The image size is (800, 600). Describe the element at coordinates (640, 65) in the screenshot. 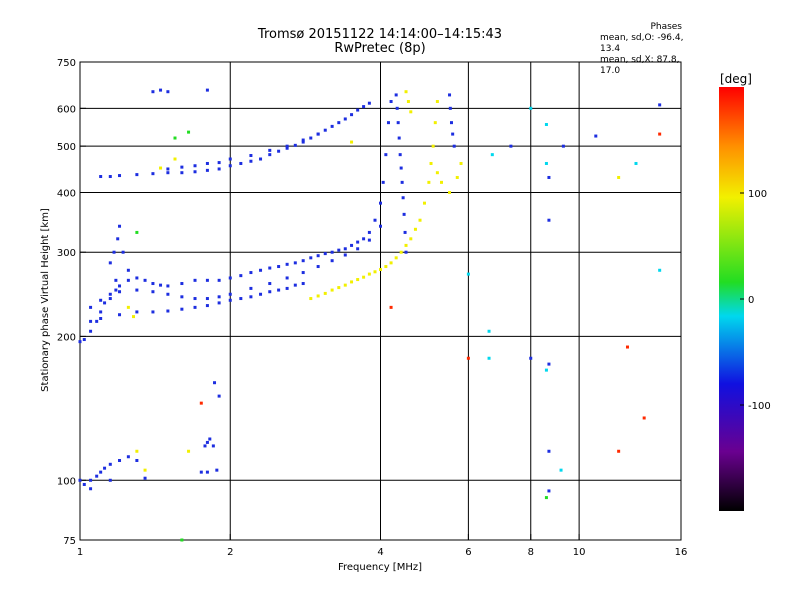

I see `phases-stats-x: mean, sd,X: 87.8, 17.0` at that location.